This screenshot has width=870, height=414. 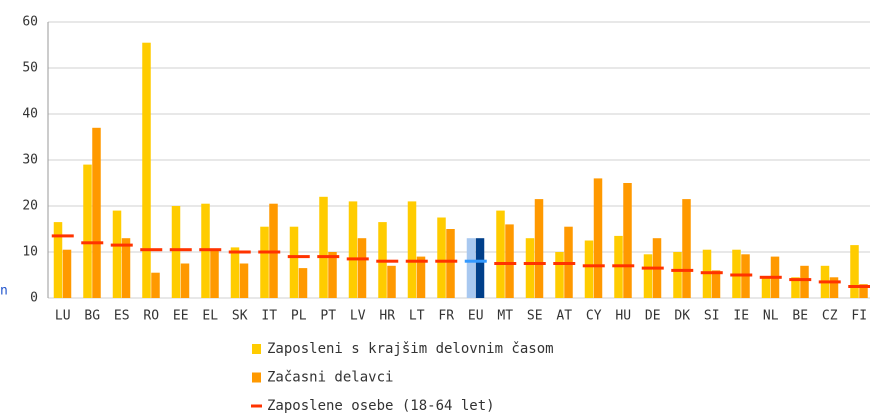 What do you see at coordinates (771, 316) in the screenshot?
I see `x-tick-label: NL` at bounding box center [771, 316].